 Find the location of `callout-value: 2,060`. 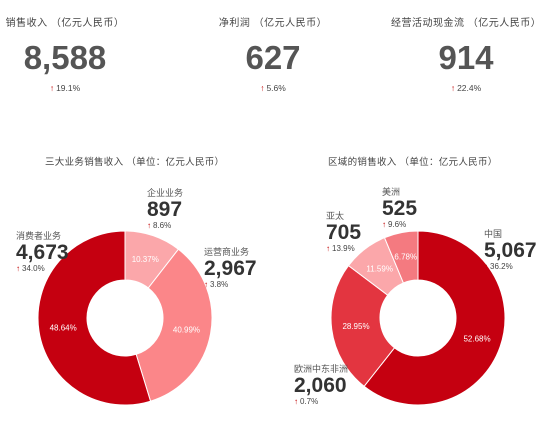

callout-value: 2,060 is located at coordinates (320, 385).